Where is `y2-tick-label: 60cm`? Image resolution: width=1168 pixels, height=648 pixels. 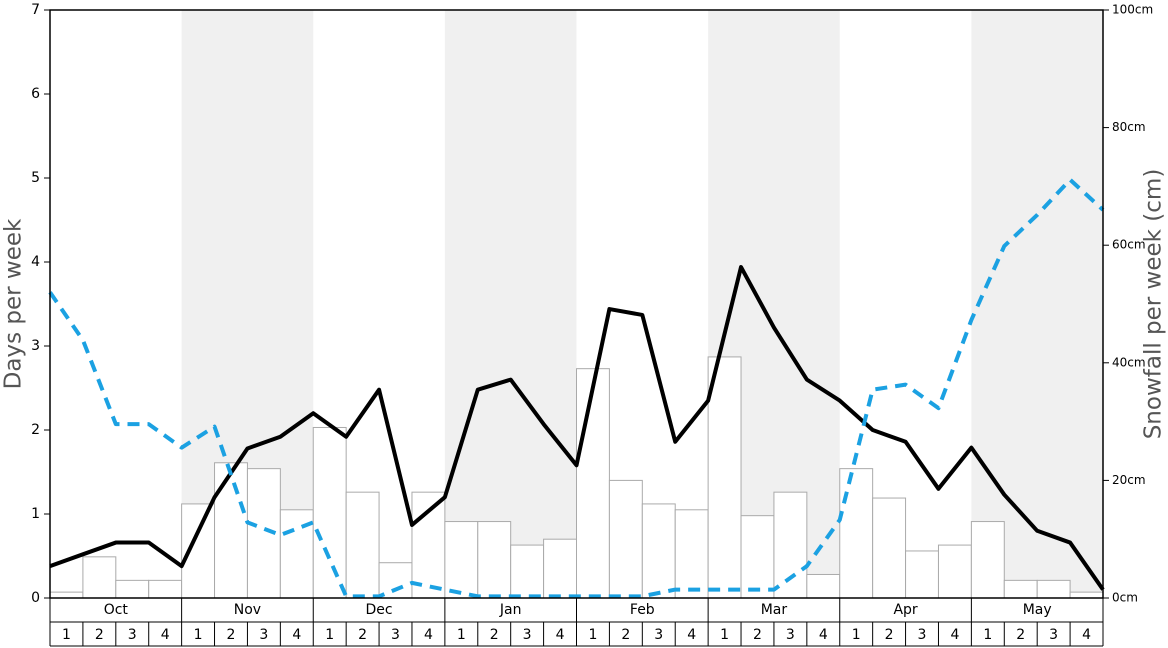 y2-tick-label: 60cm is located at coordinates (1129, 245).